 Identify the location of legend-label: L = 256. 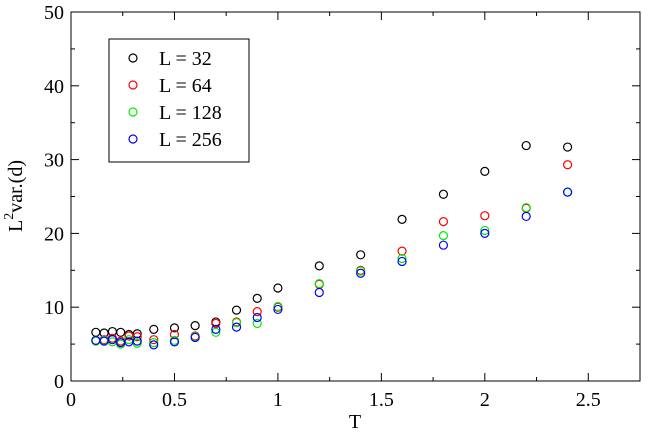
(190, 140).